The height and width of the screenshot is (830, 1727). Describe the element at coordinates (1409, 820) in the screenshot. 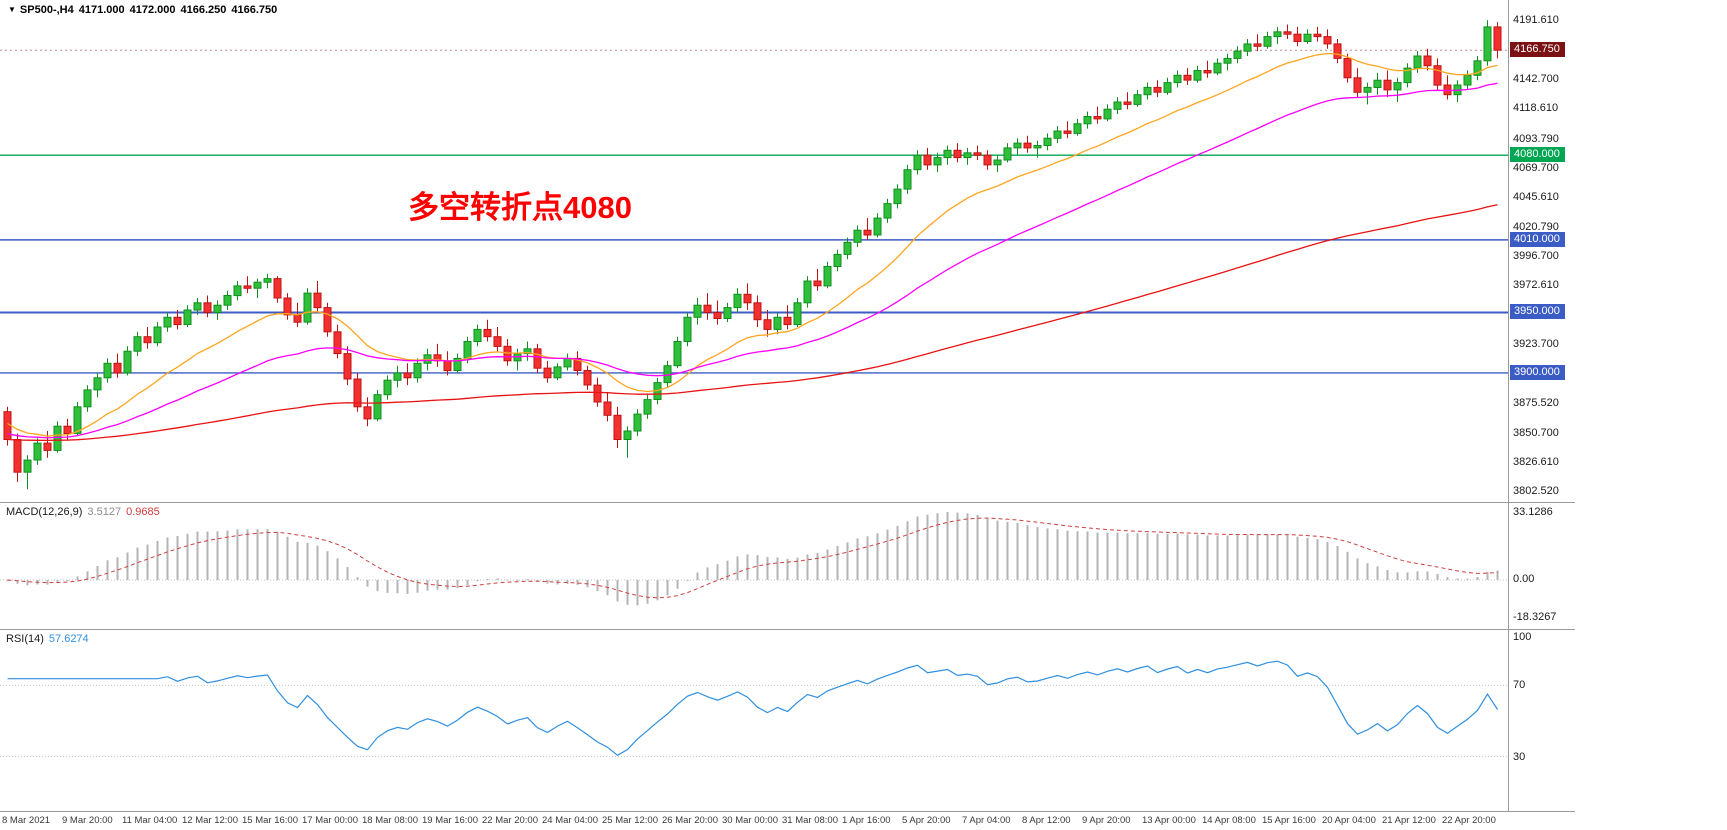

I see `time-axis-label: 21 Apr 12:00` at that location.